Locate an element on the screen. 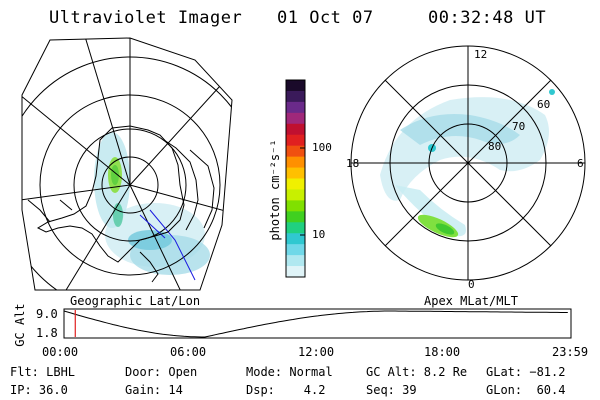  filter-info: Flt: LBHL is located at coordinates (43, 372).